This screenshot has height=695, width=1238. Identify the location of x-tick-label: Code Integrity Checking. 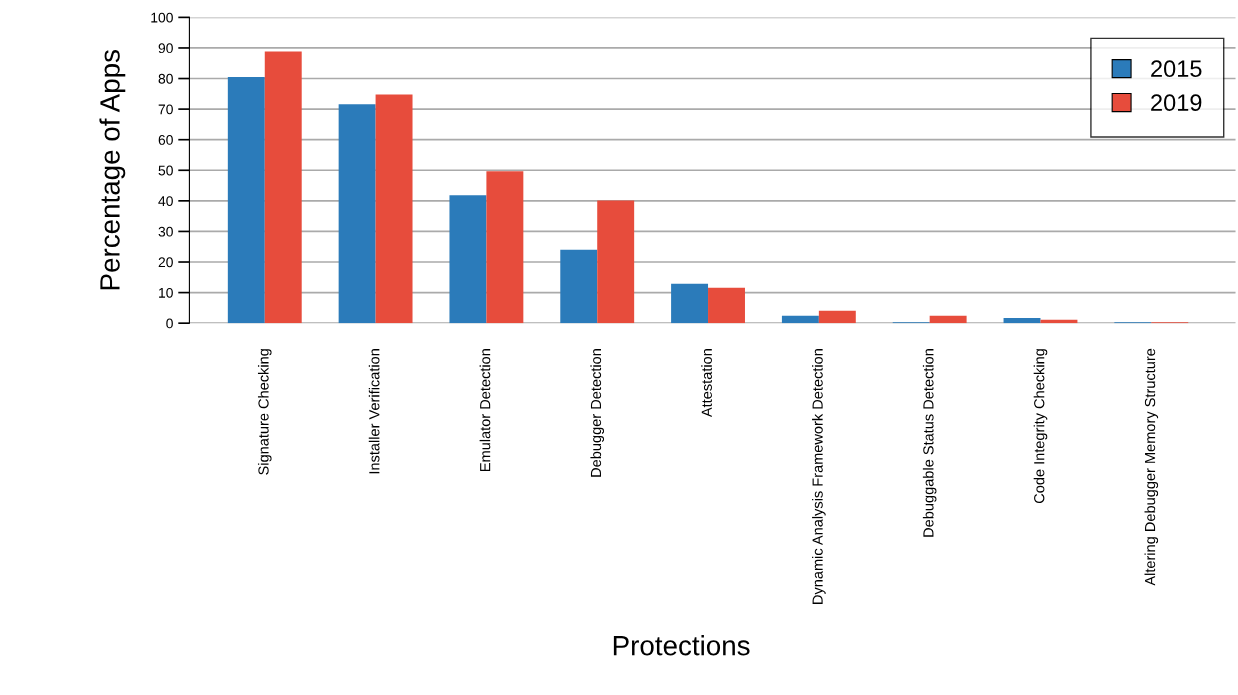
(1040, 426).